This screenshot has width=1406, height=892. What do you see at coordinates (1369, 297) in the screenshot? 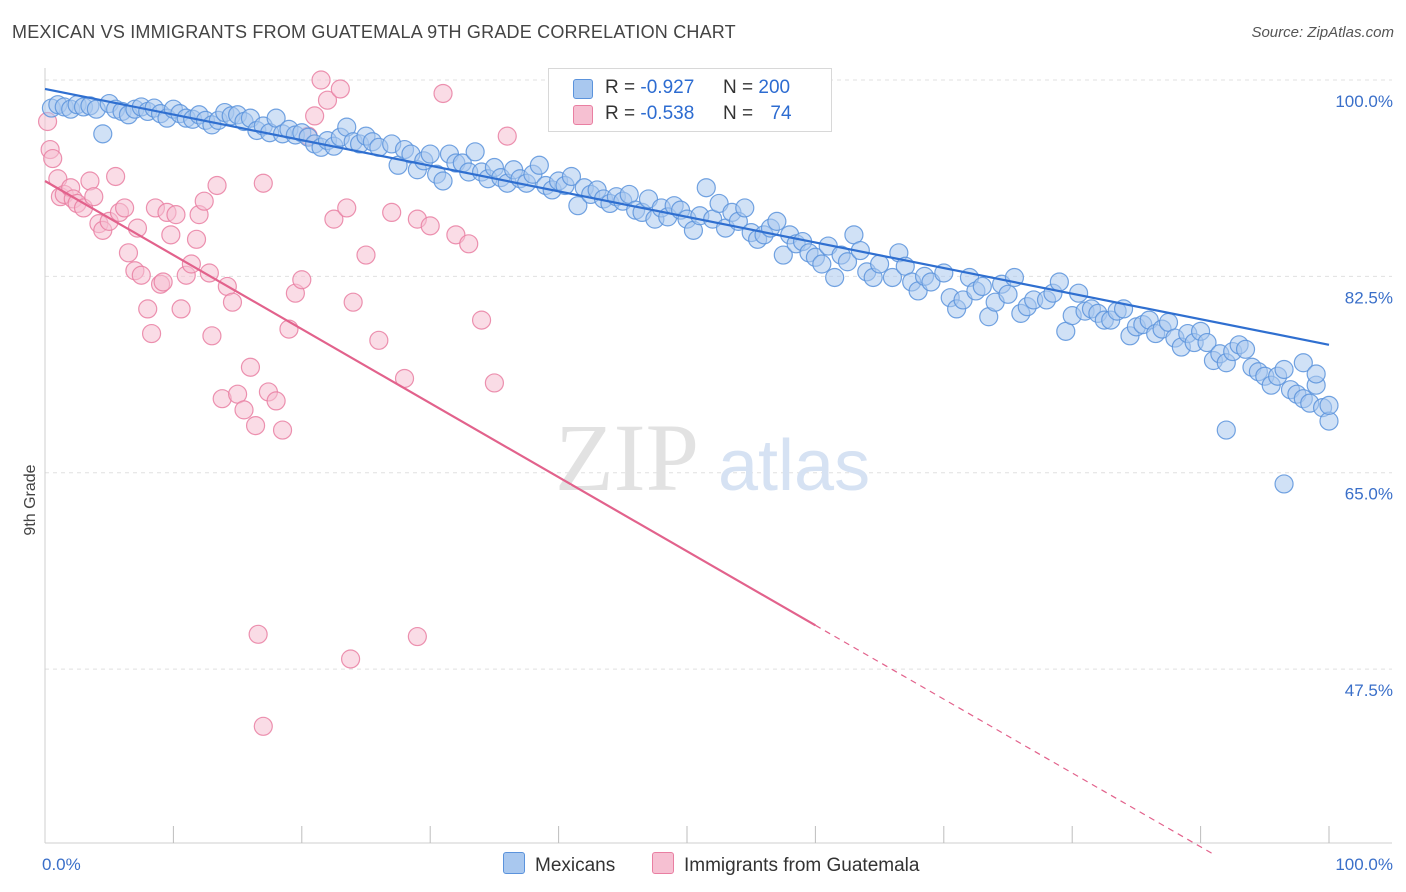
I see `y-tick-label: 82.5%` at bounding box center [1369, 297].